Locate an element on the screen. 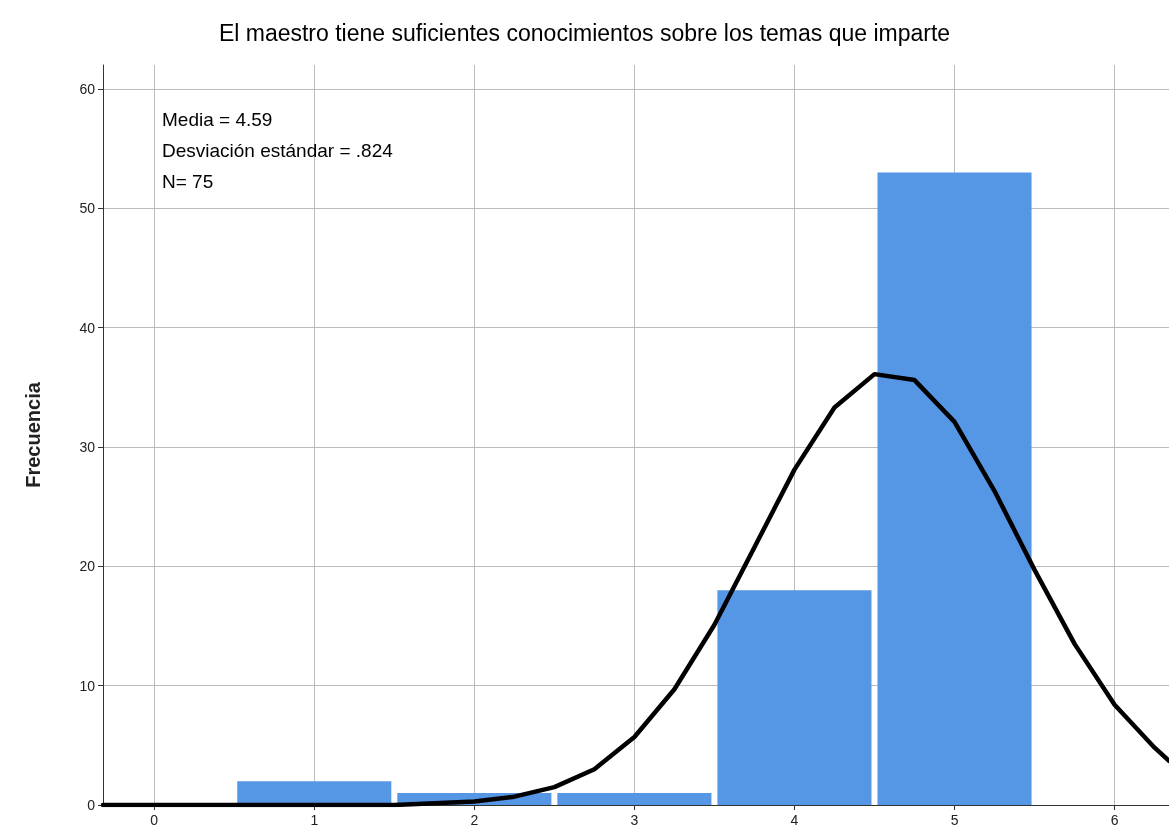 The height and width of the screenshot is (838, 1169). x-tick-label: 3 is located at coordinates (634, 820).